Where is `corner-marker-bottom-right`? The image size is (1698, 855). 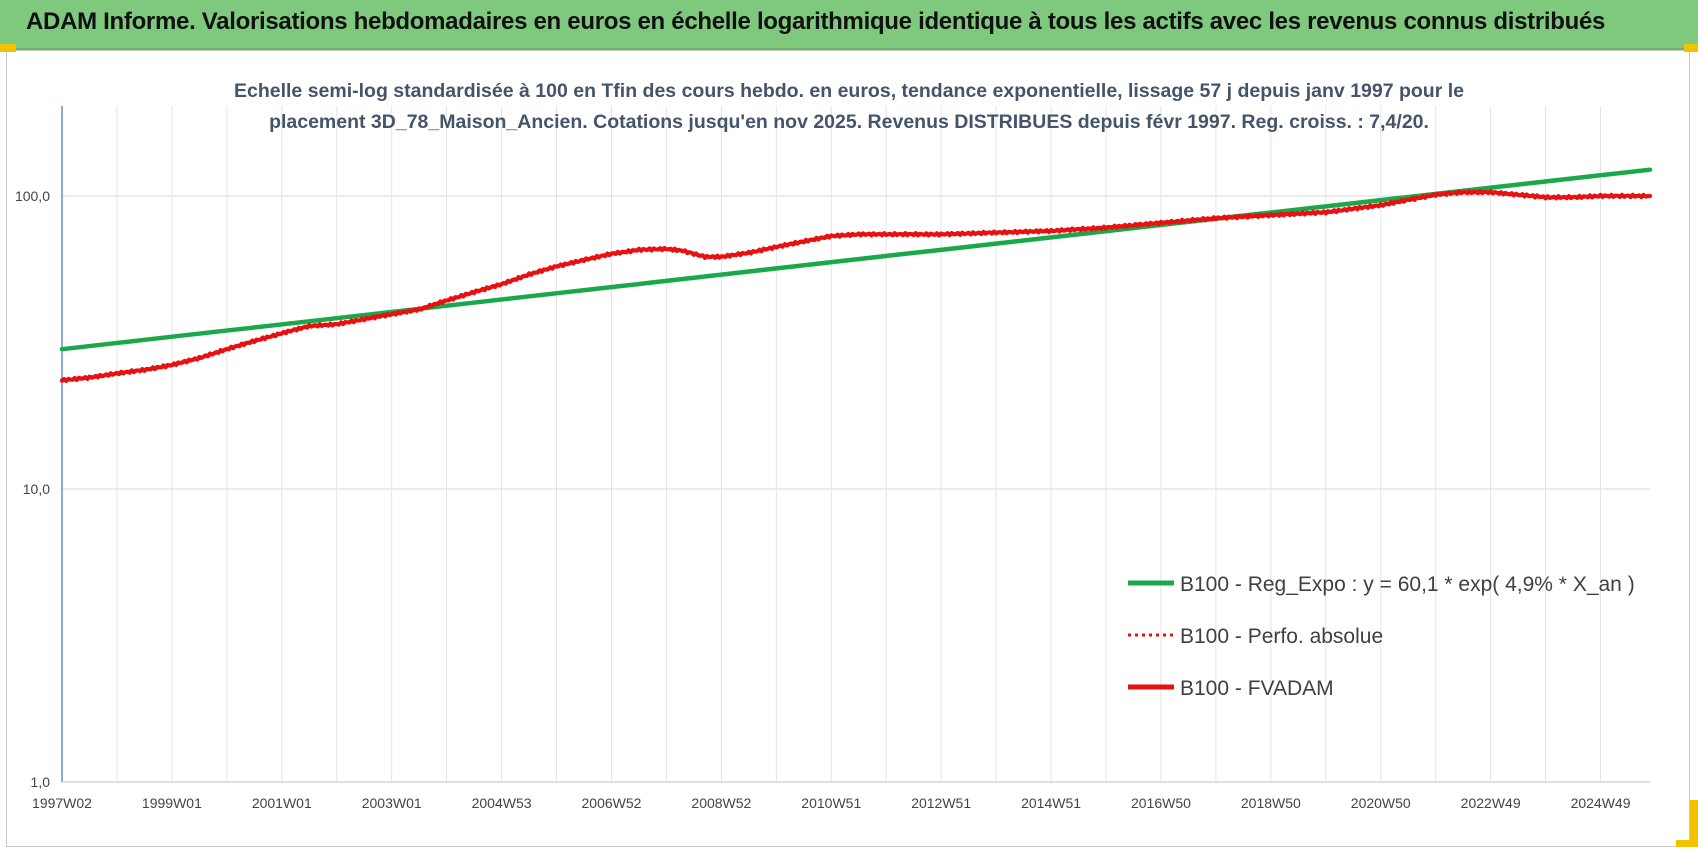 corner-marker-bottom-right is located at coordinates (1694, 823).